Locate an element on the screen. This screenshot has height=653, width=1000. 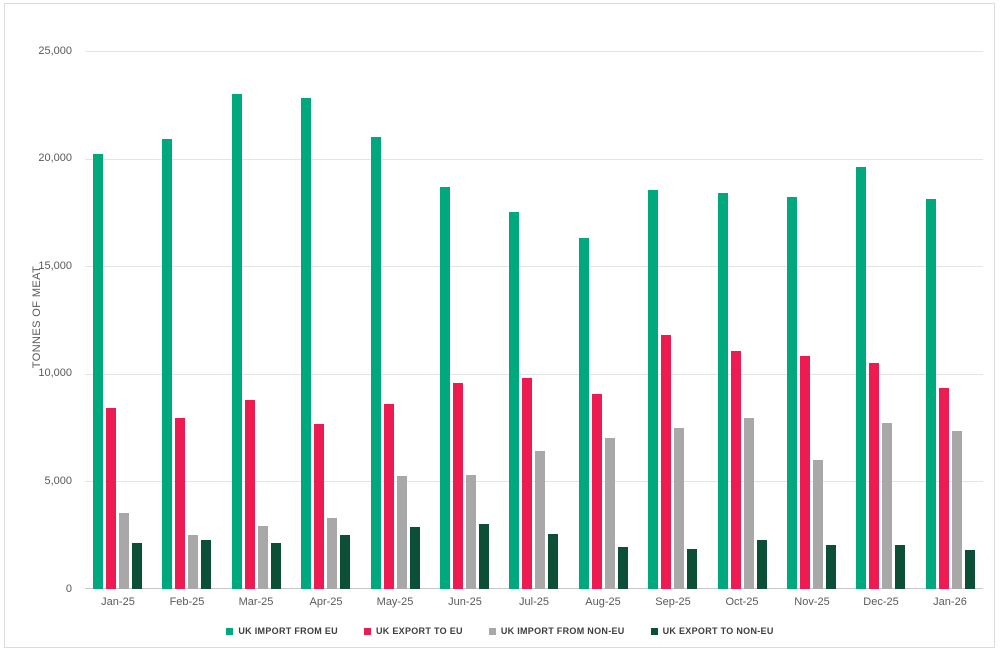
x-tick-label: Jan-26 is located at coordinates (950, 602).